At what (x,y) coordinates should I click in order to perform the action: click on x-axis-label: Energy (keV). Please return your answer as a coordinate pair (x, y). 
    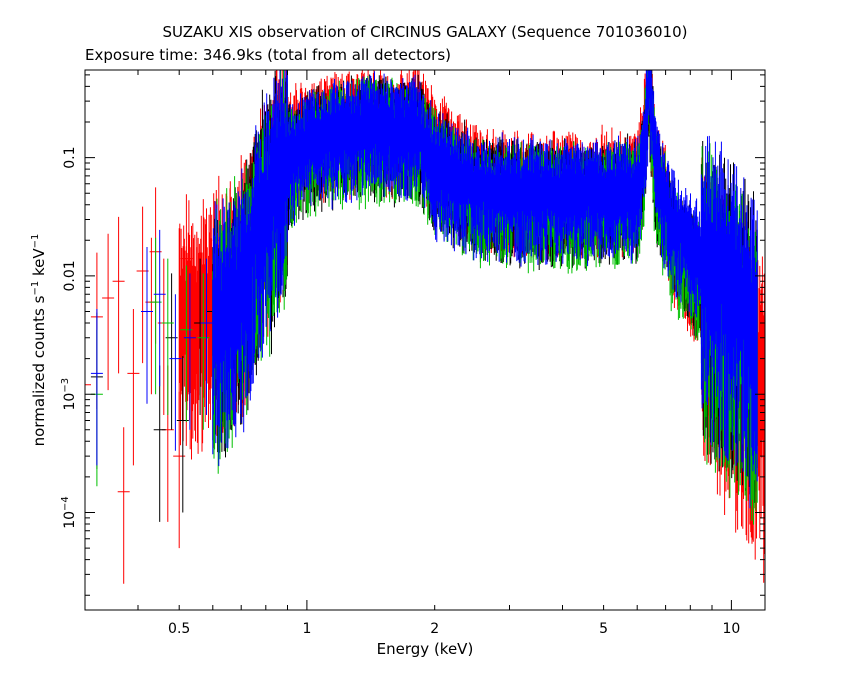
    Looking at the image, I should click on (425, 649).